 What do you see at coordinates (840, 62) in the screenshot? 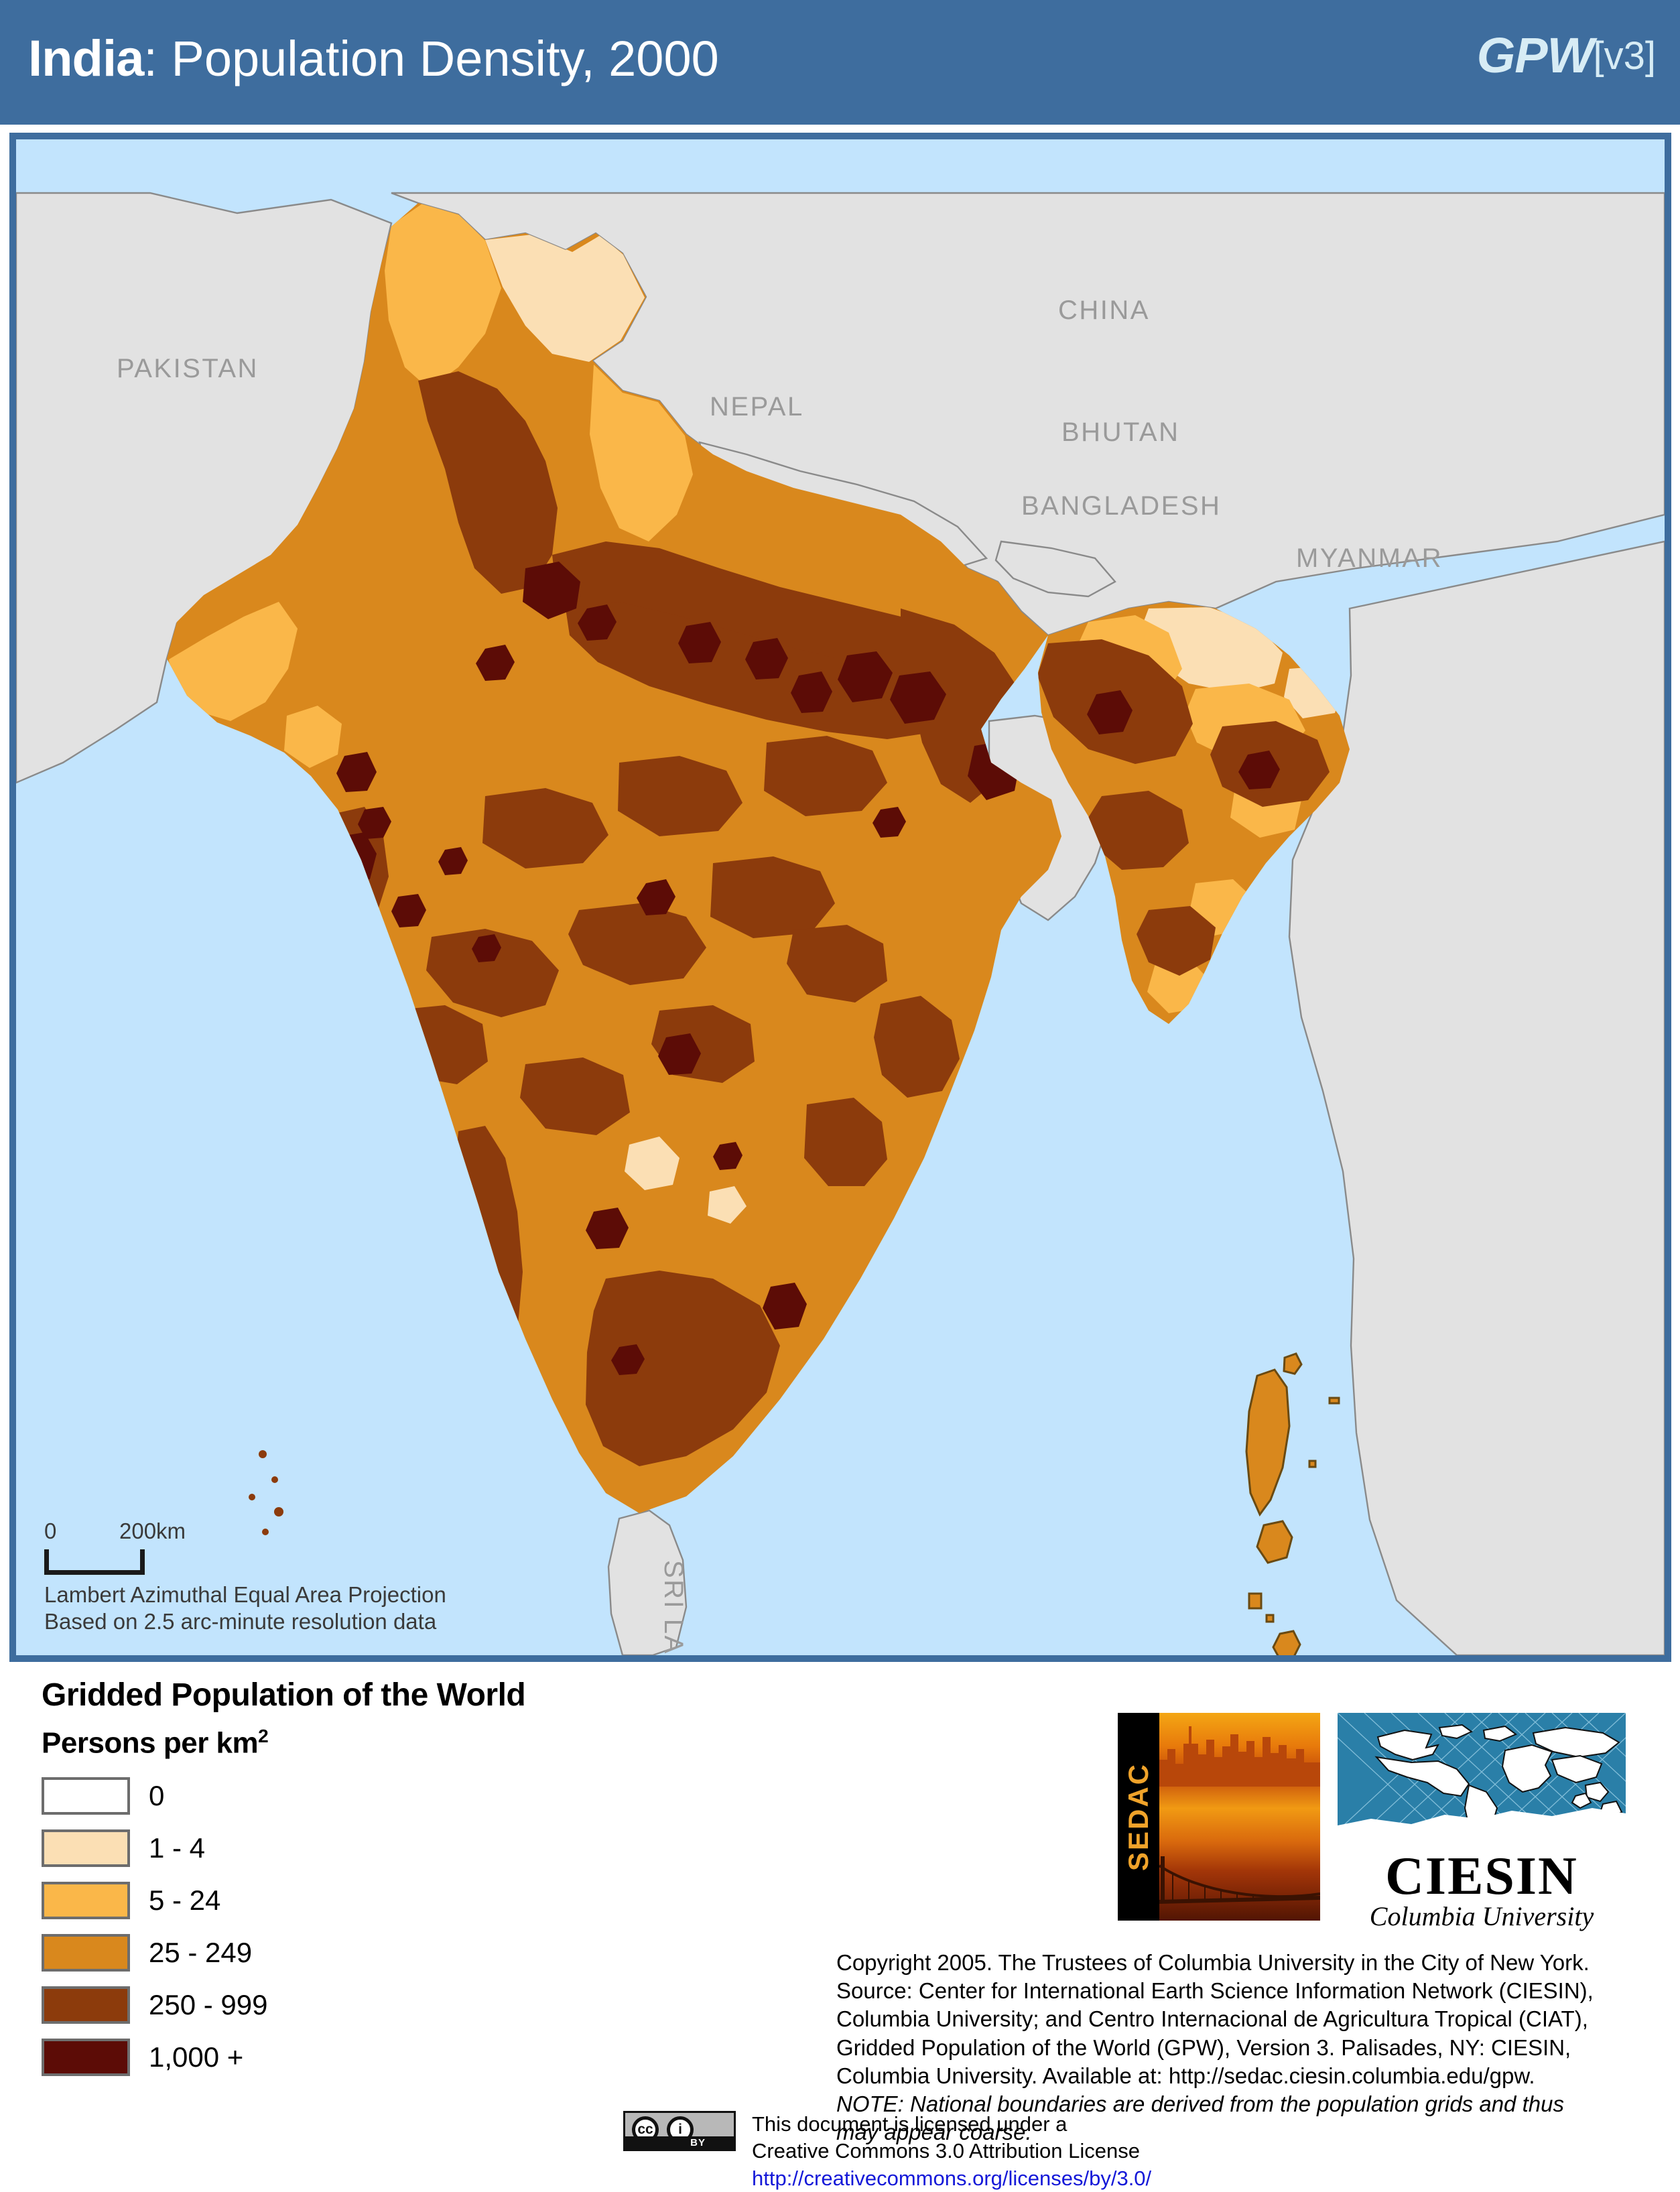
I see `header-banner: India: Population Density, 2000 GPW[v3]` at bounding box center [840, 62].